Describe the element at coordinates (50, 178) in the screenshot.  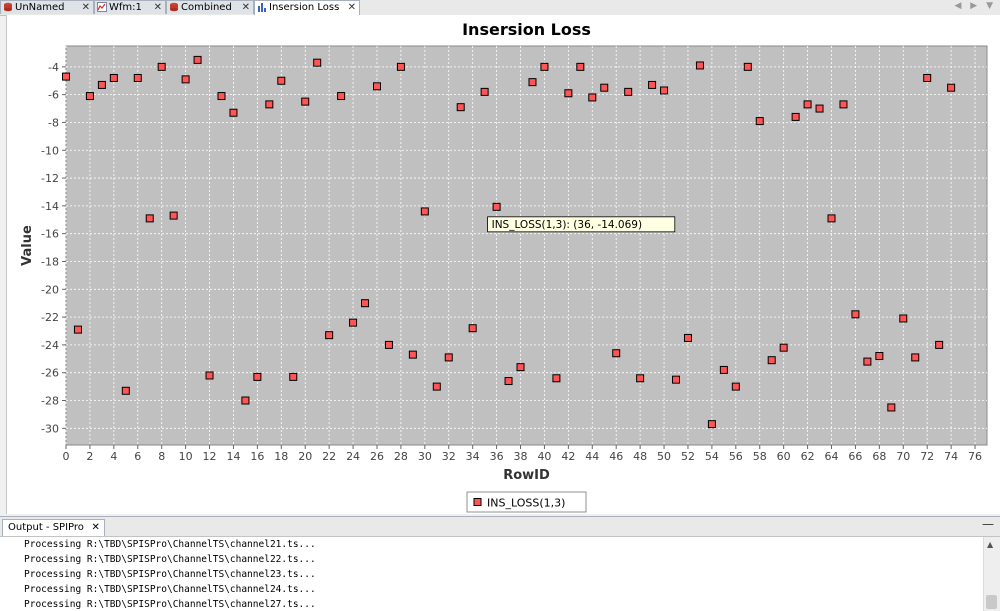
I see `y-tick-label: -12` at that location.